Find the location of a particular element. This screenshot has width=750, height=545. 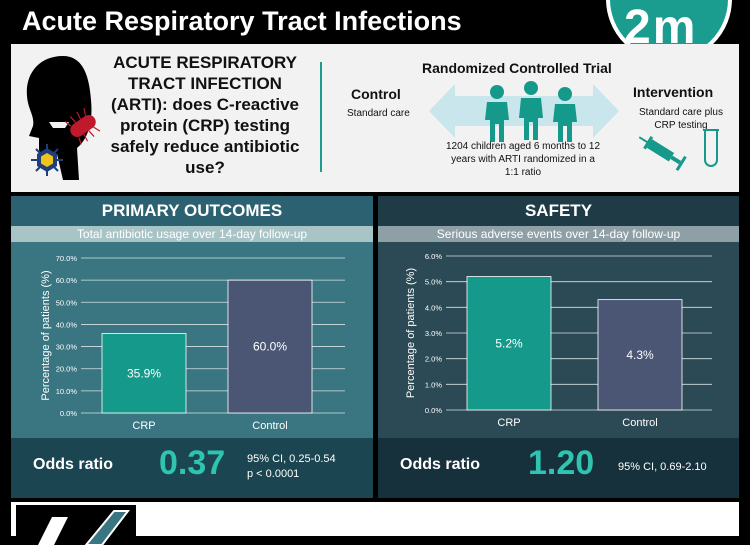

data-label: 5.2% is located at coordinates (509, 343).